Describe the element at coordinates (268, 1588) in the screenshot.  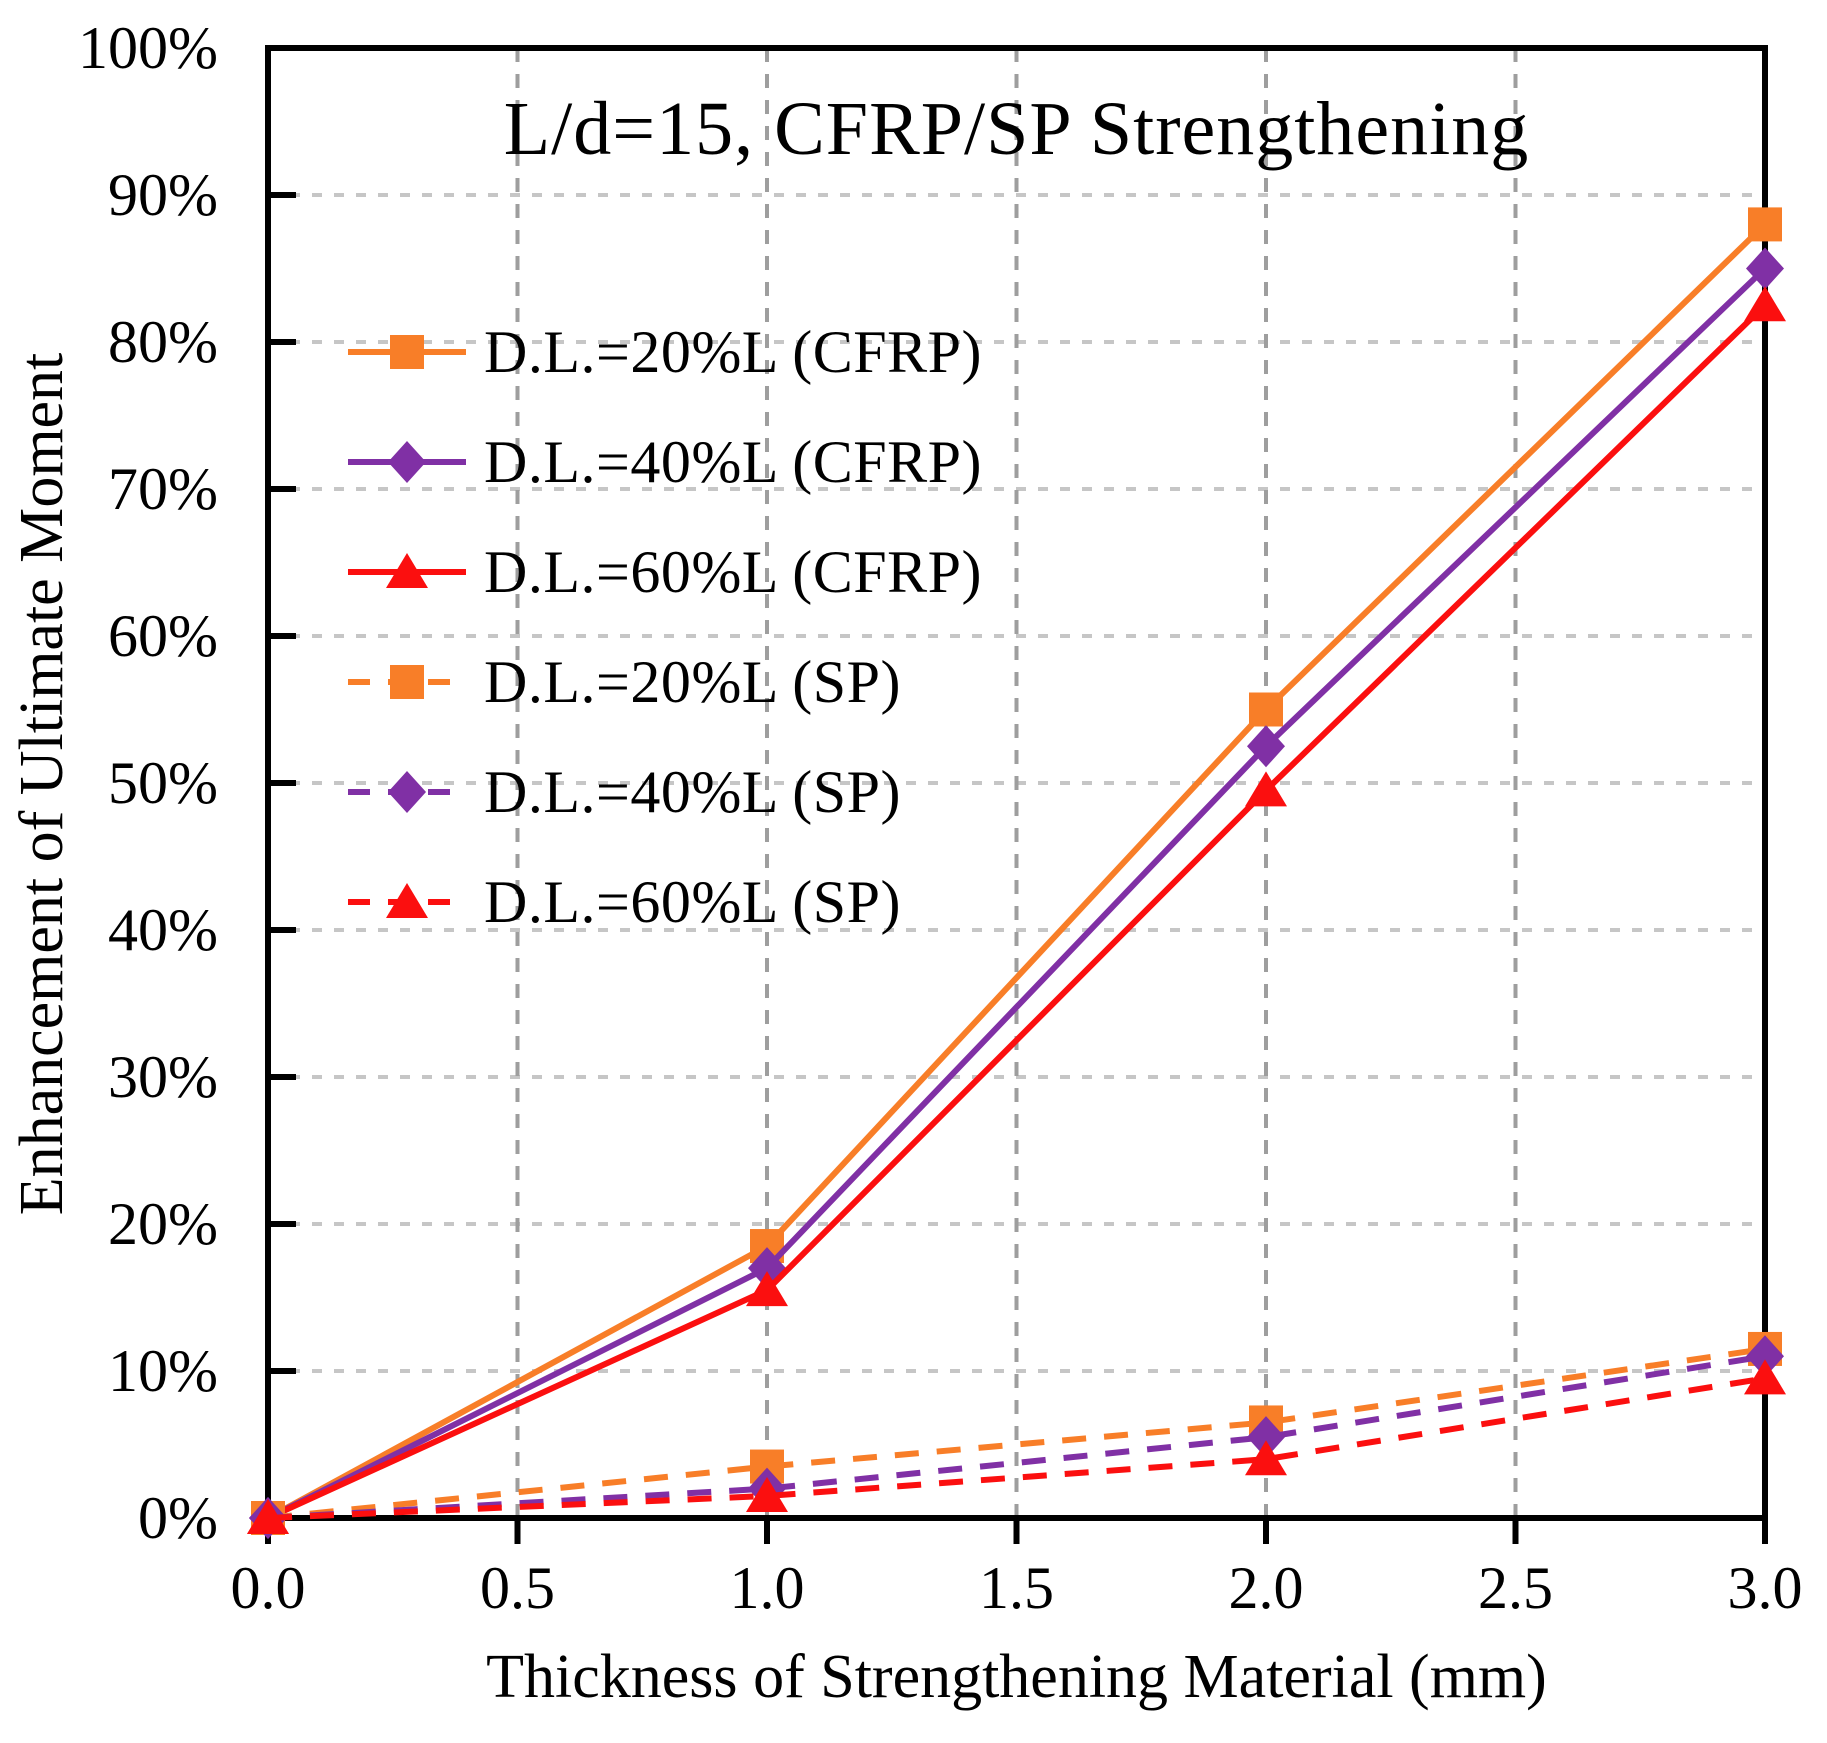
I see `x-tick-label: 0.0` at that location.